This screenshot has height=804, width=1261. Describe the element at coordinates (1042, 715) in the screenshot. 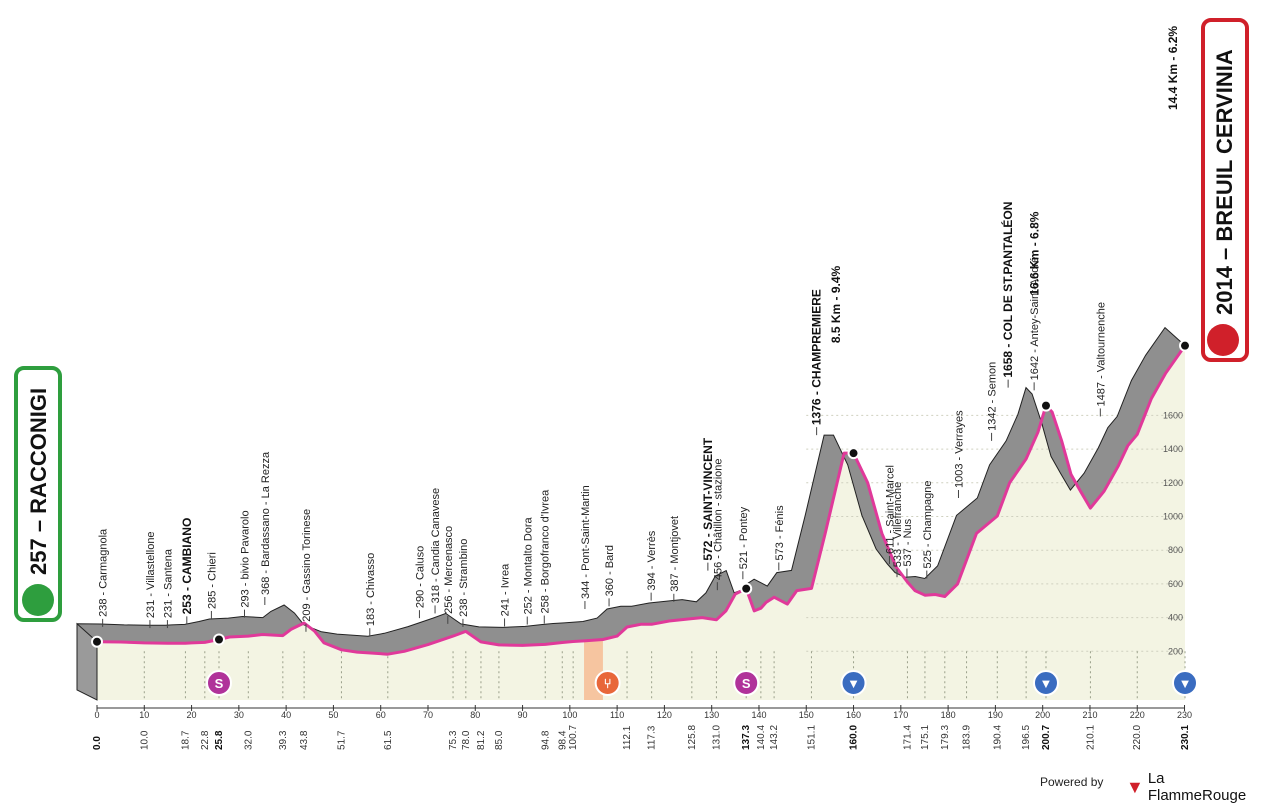

I see `km-tick-label: 200` at that location.